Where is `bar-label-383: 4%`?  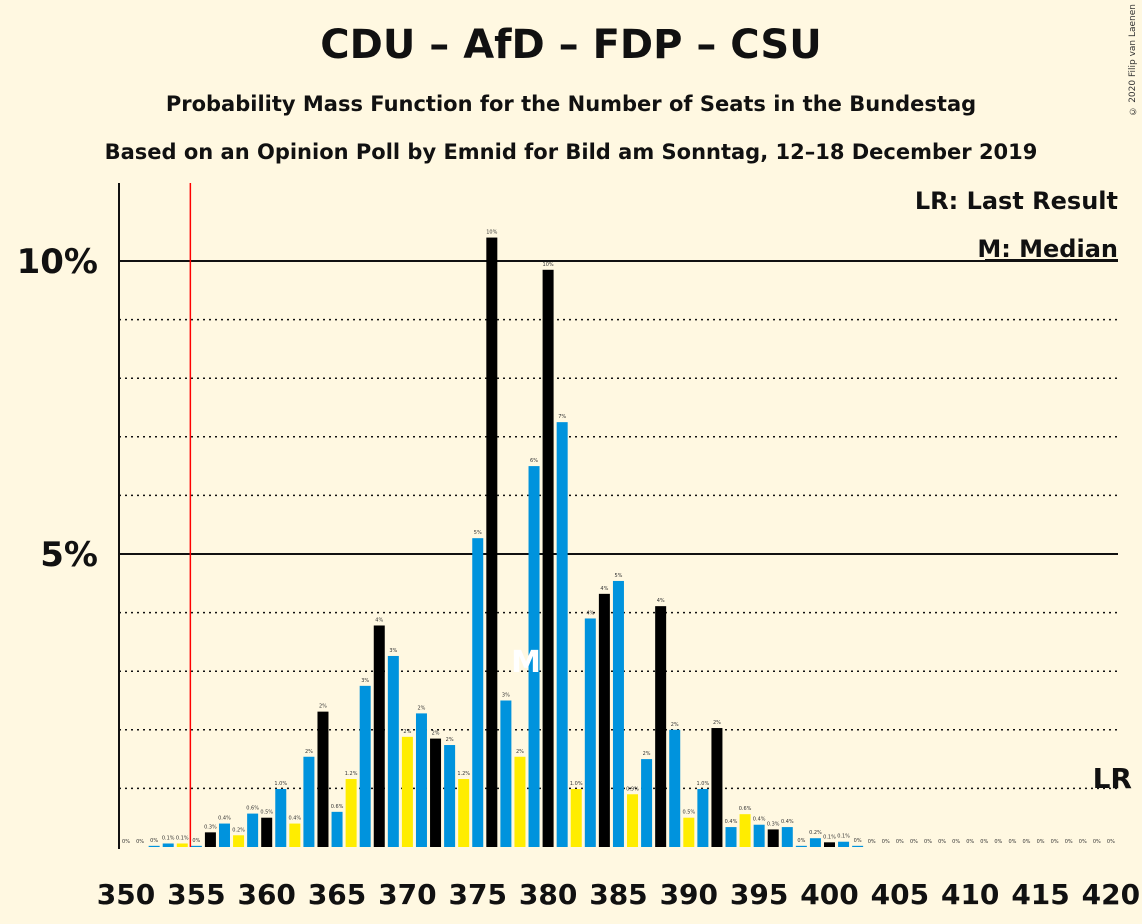 bar-label-383: 4% is located at coordinates (590, 613).